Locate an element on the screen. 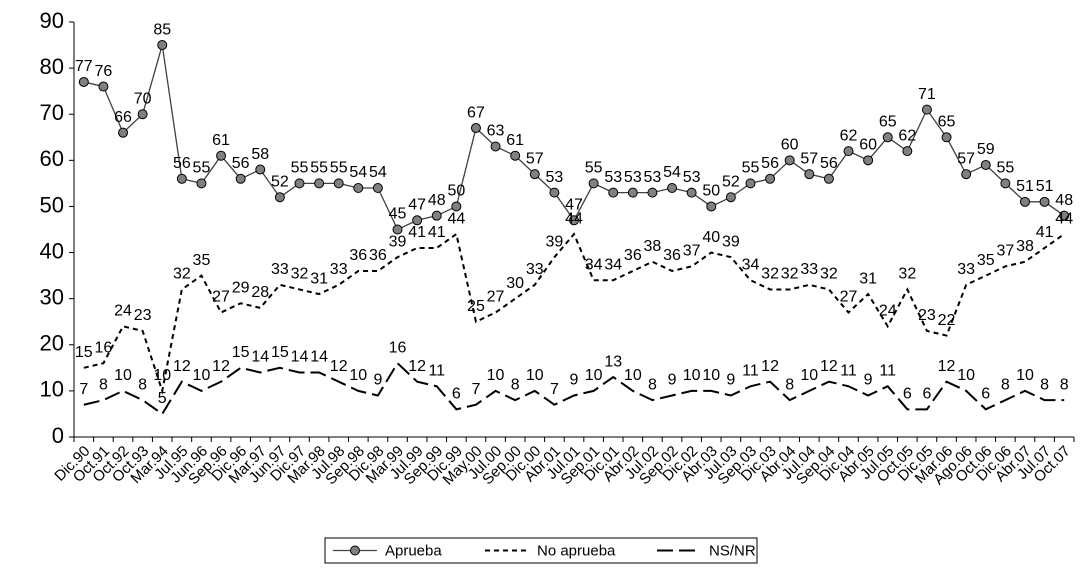 This screenshot has height=573, width=1089. data-label: 29 is located at coordinates (241, 287).